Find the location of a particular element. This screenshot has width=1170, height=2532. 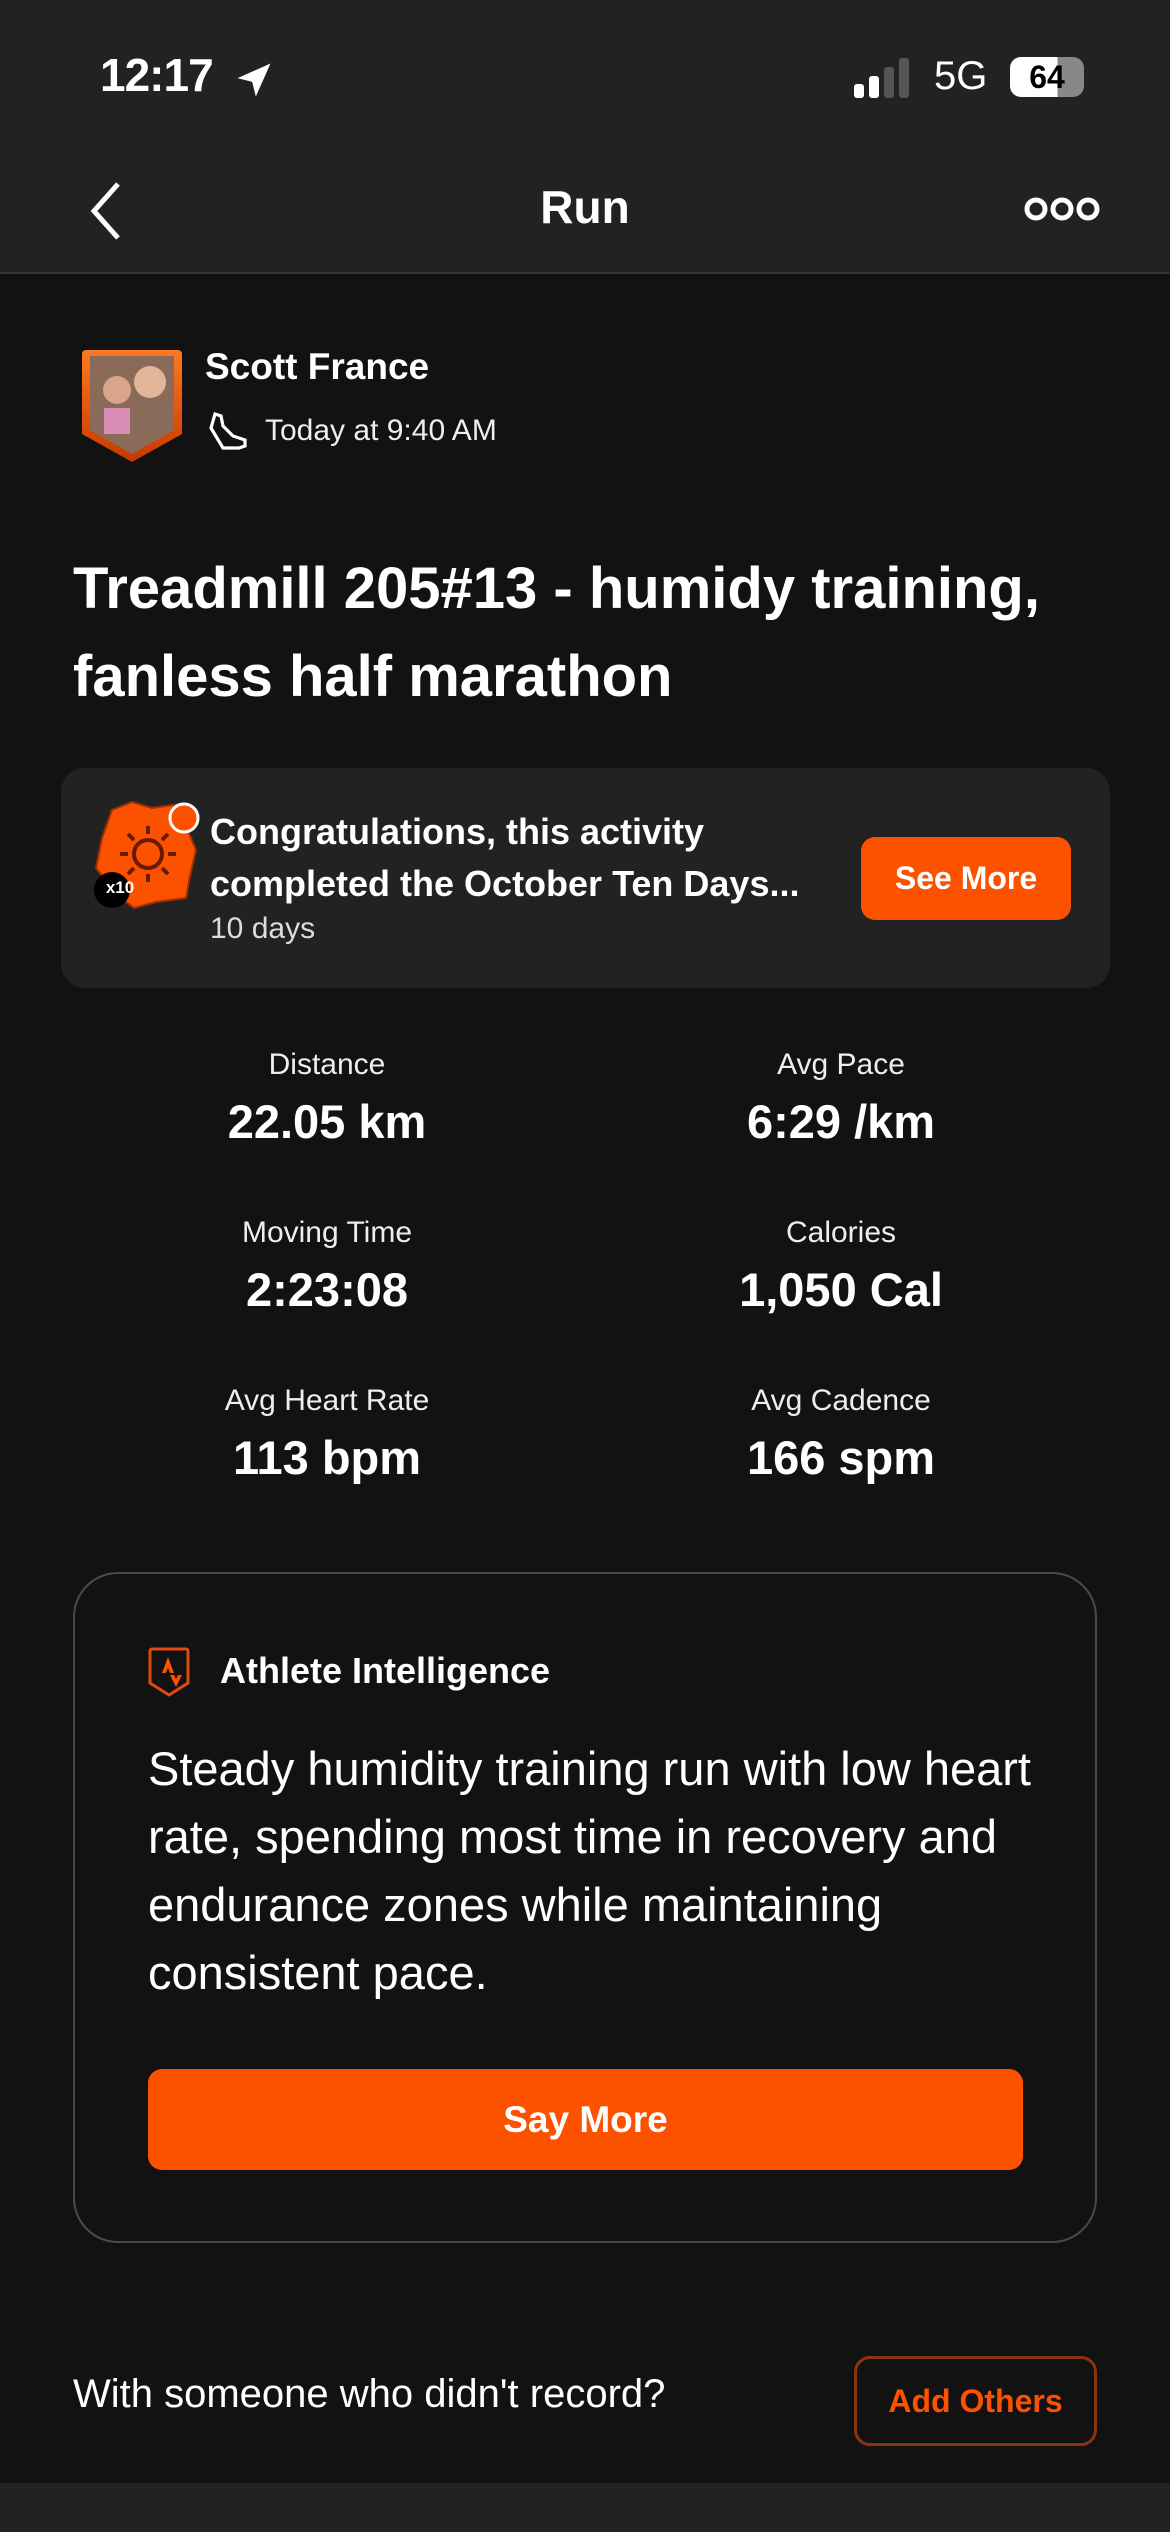

stat-label: Calories is located at coordinates (841, 1232).